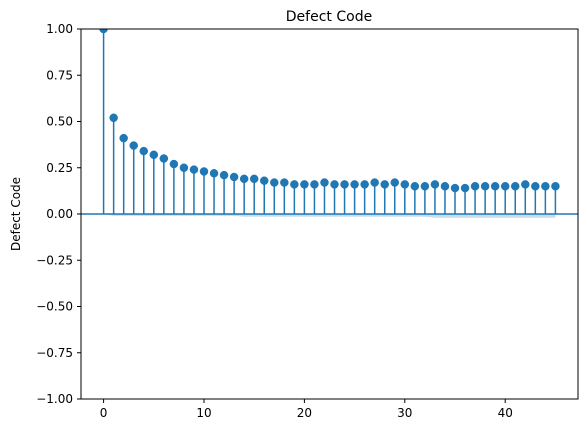  I want to click on y-tick-label: −0.25, so click(54, 260).